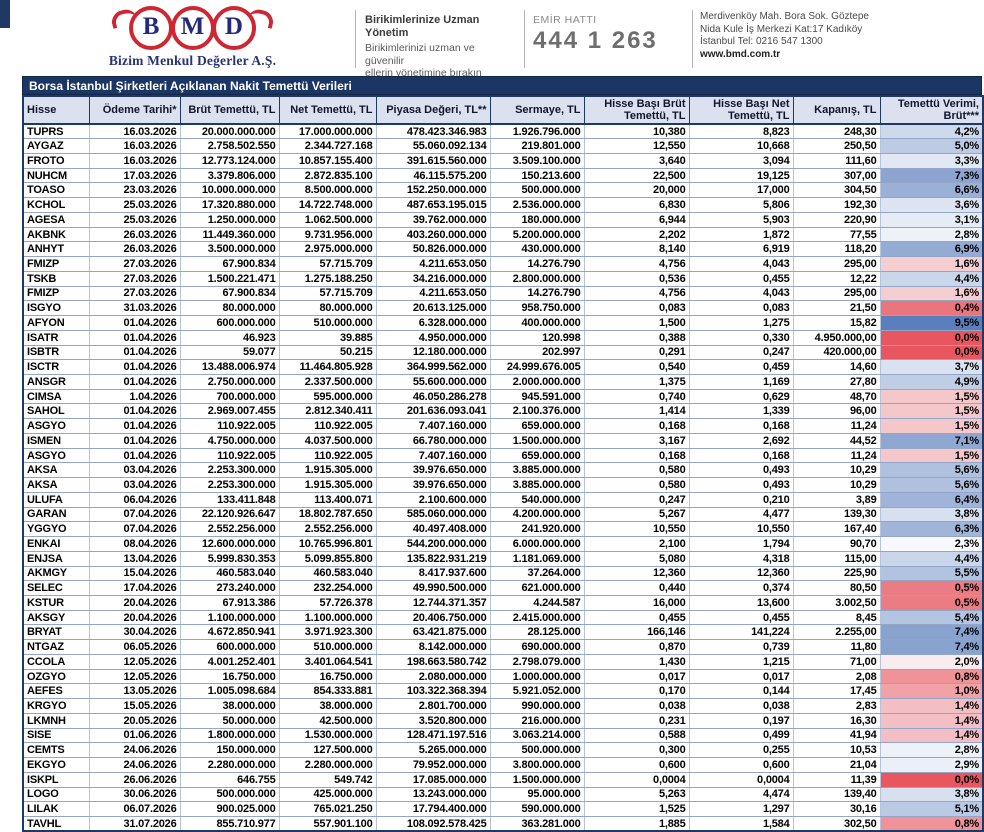 The width and height of the screenshot is (984, 832). What do you see at coordinates (537, 588) in the screenshot?
I see `cell-capital: 621.000.000` at bounding box center [537, 588].